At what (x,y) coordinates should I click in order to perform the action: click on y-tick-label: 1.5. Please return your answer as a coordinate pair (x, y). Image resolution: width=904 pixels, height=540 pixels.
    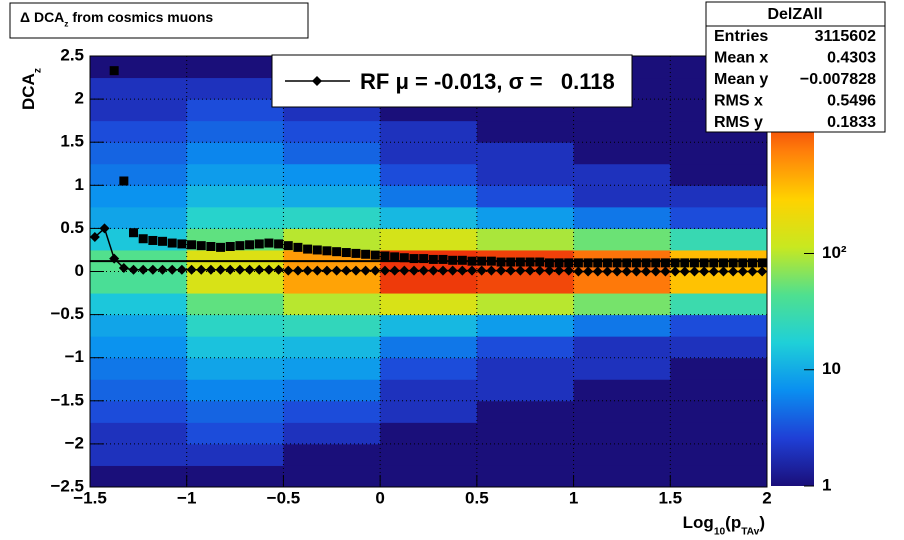
    Looking at the image, I should click on (72, 141).